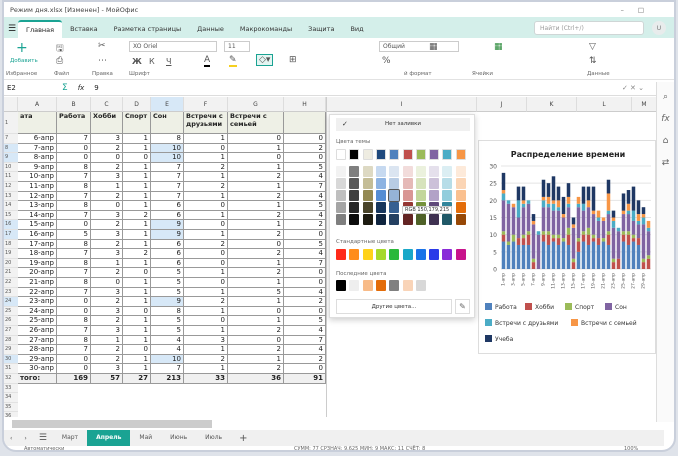 This screenshot has width=678, height=456. What do you see at coordinates (11, 139) in the screenshot?
I see `row-number: 7` at bounding box center [11, 139].